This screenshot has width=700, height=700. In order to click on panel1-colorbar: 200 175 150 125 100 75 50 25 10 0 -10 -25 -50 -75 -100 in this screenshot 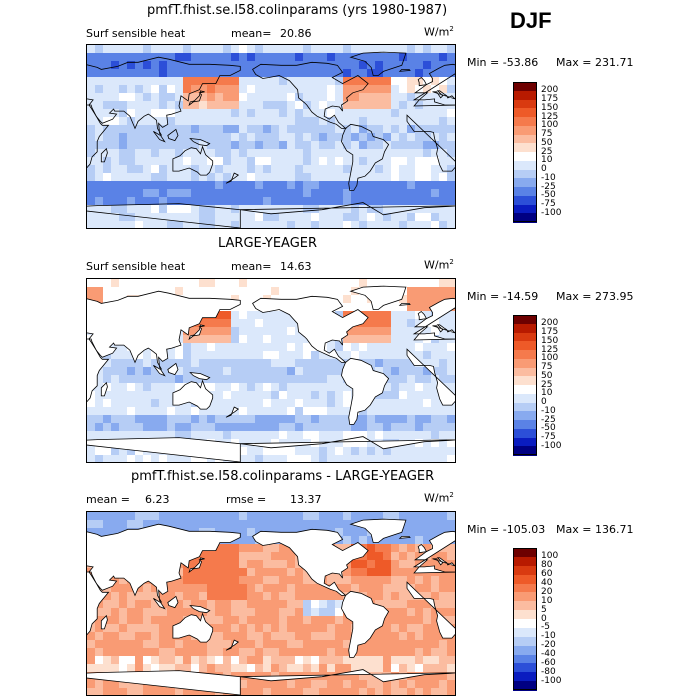, I will do `click(543, 152)`.